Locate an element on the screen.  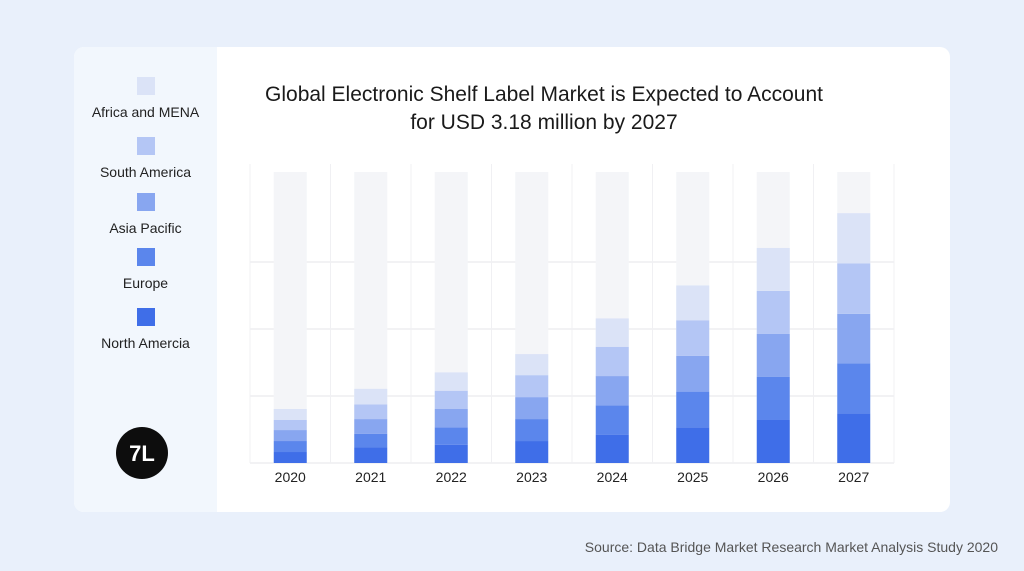
logo-circle is located at coordinates (142, 453).